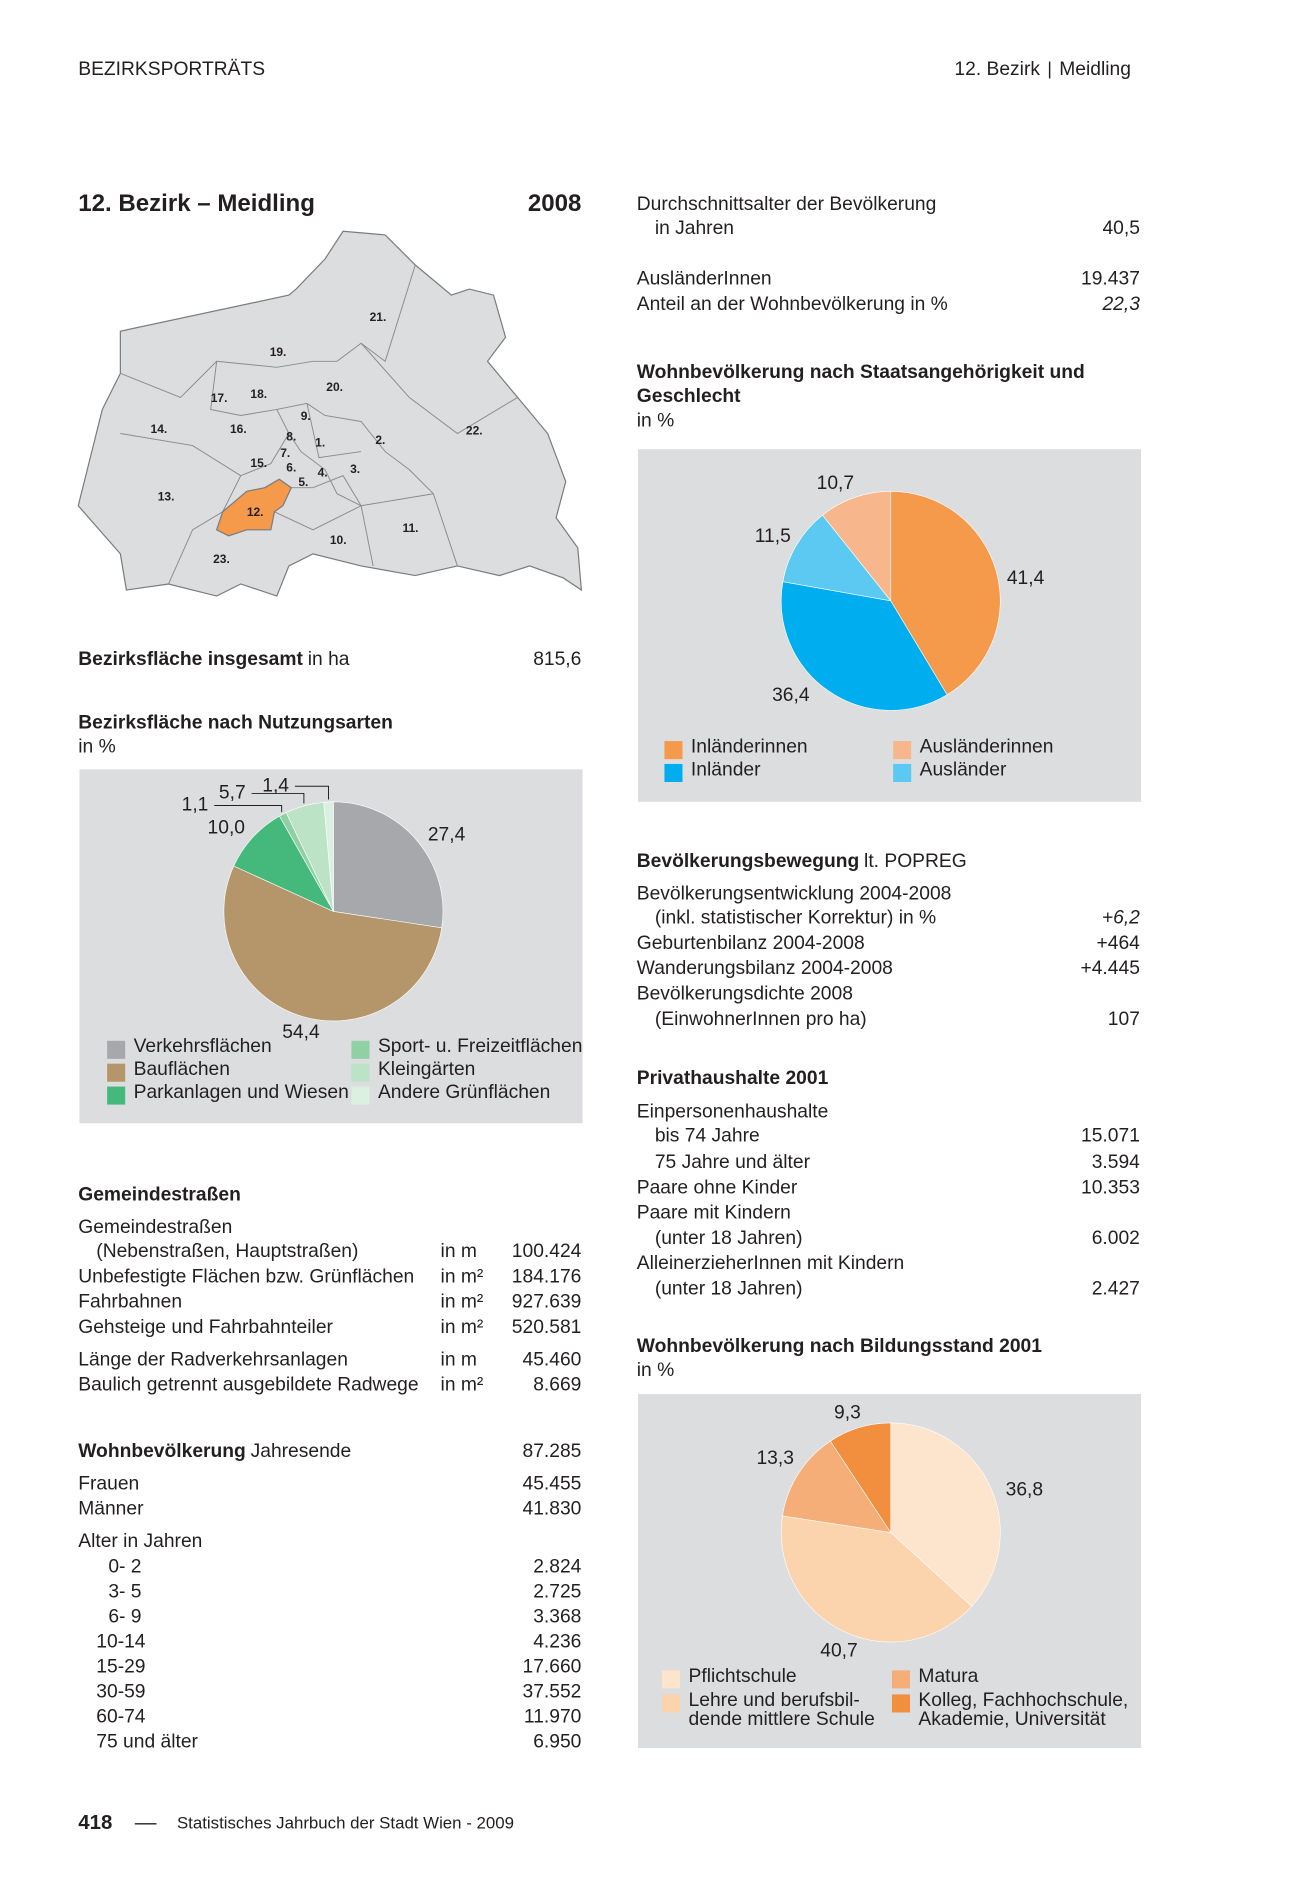 Image resolution: width=1300 pixels, height=1889 pixels. What do you see at coordinates (997, 69) in the screenshot?
I see `header-district: 12. Bezirk` at bounding box center [997, 69].